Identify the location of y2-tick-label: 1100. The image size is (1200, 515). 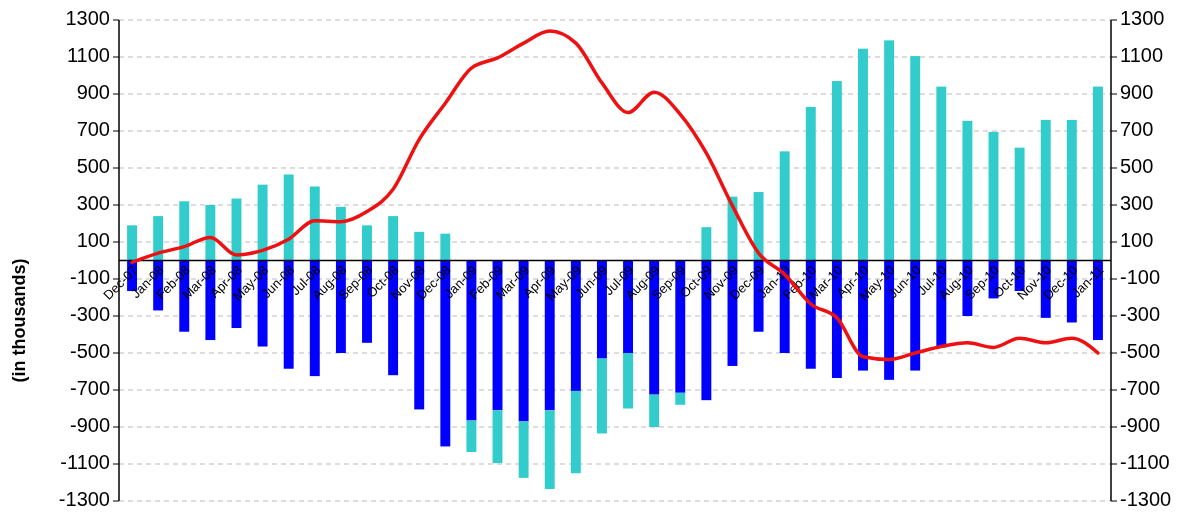
(1142, 55).